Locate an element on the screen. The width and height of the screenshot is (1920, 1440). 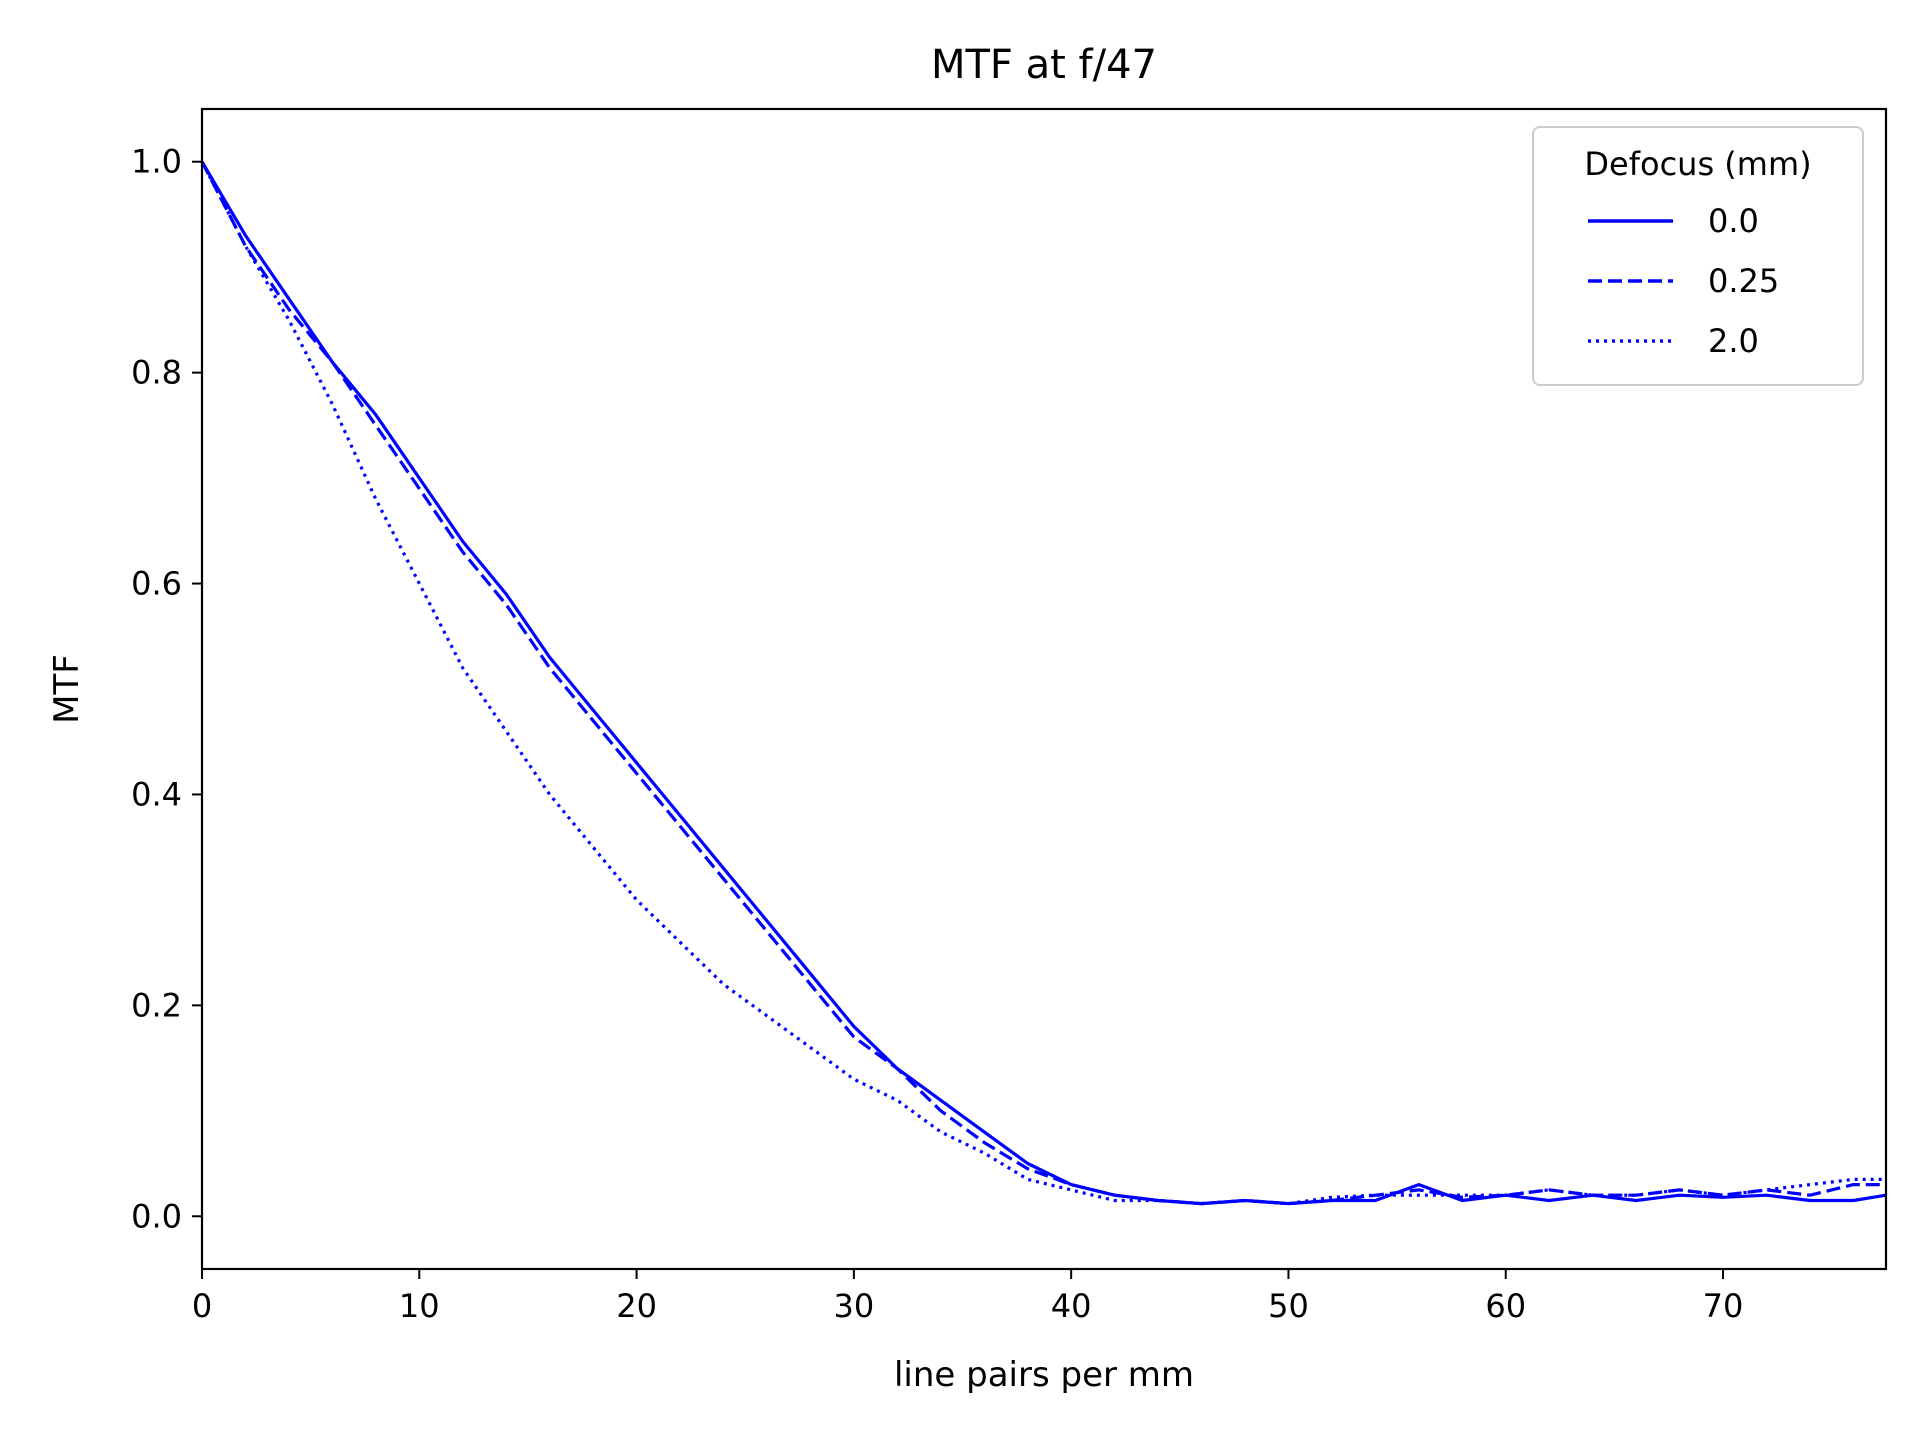
legend-label: 0.0 is located at coordinates (1733, 221).